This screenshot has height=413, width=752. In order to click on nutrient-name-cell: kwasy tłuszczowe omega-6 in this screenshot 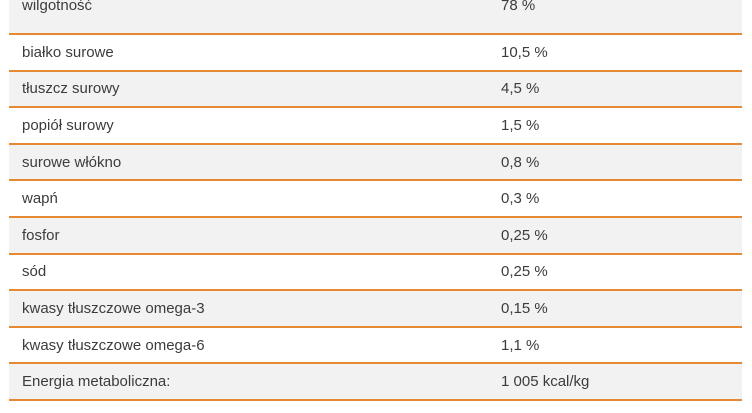, I will do `click(248, 345)`.